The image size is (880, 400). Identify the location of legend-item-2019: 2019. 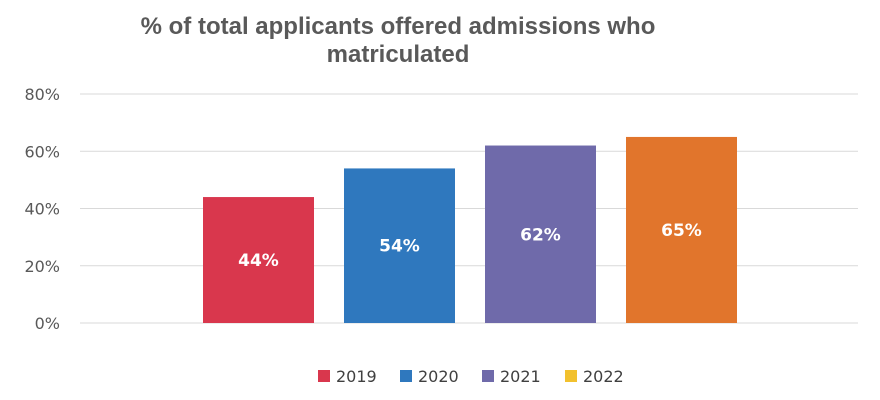
(347, 376).